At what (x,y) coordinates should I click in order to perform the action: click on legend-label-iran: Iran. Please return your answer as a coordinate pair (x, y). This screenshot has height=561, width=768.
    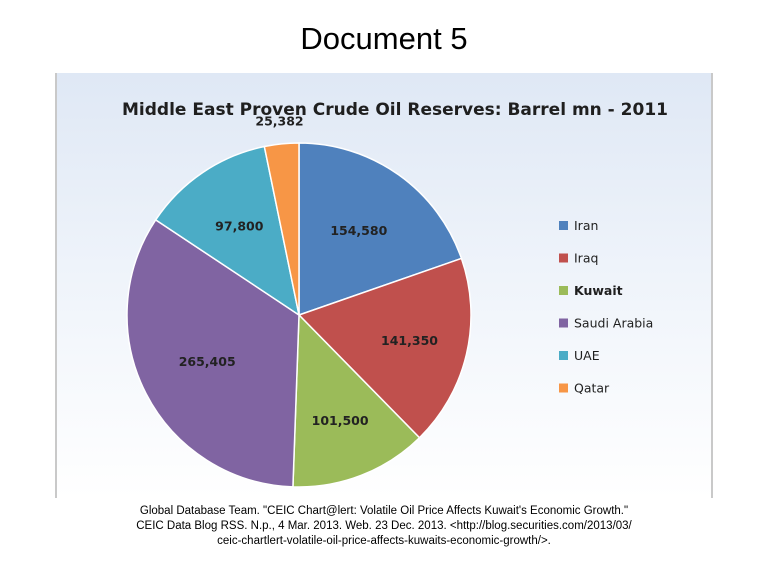
    Looking at the image, I should click on (586, 225).